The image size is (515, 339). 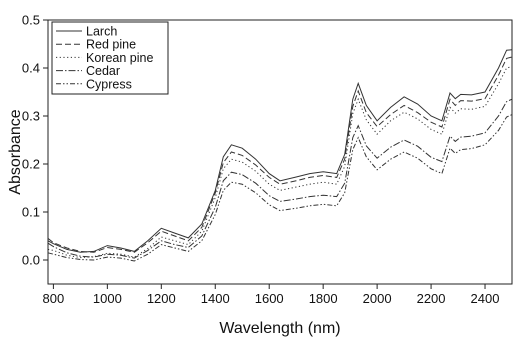 What do you see at coordinates (485, 298) in the screenshot?
I see `x-tick-label: 2400` at bounding box center [485, 298].